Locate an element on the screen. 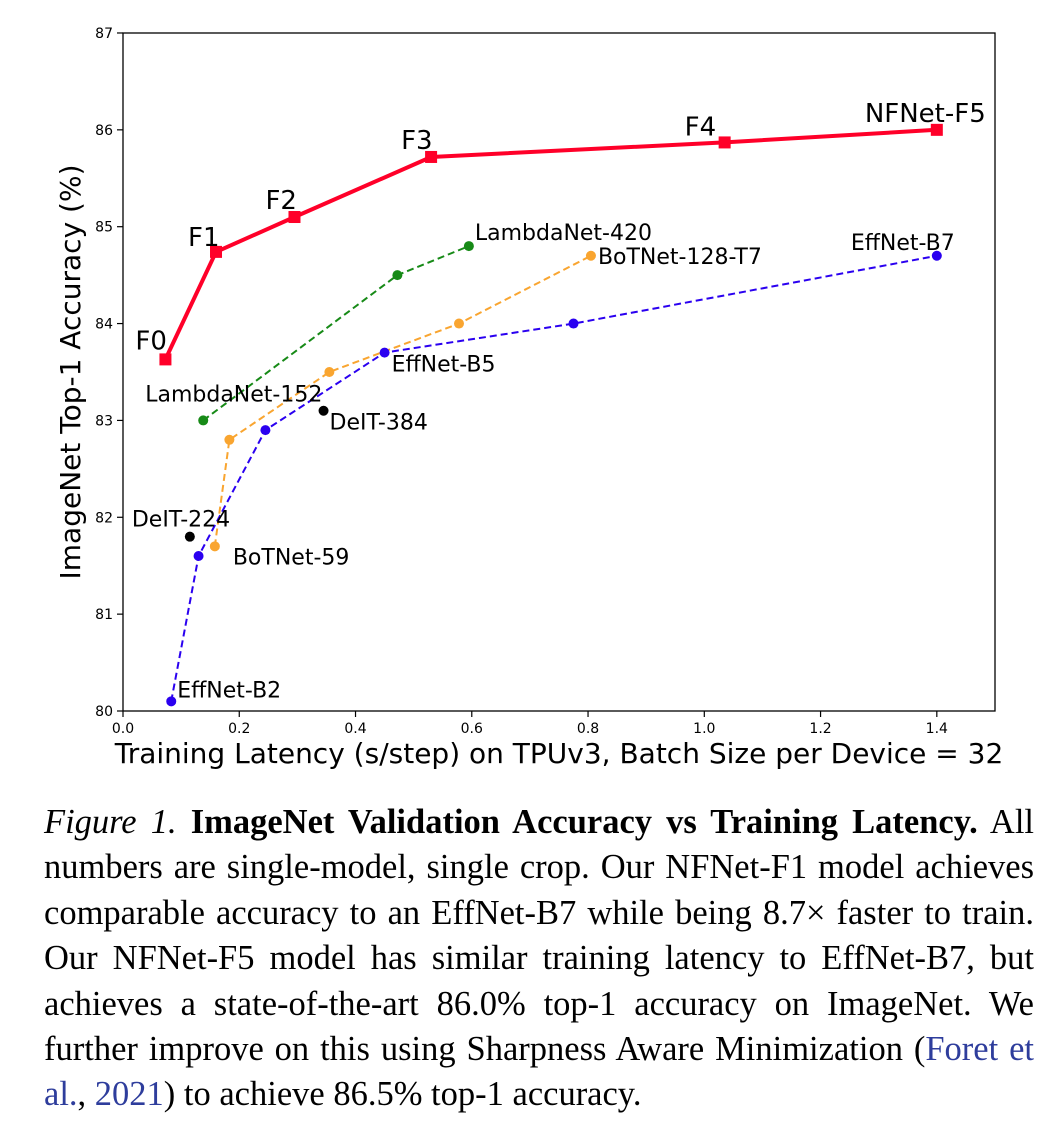 This screenshot has height=1136, width=1042. y-tick-label: 80 is located at coordinates (104, 712).